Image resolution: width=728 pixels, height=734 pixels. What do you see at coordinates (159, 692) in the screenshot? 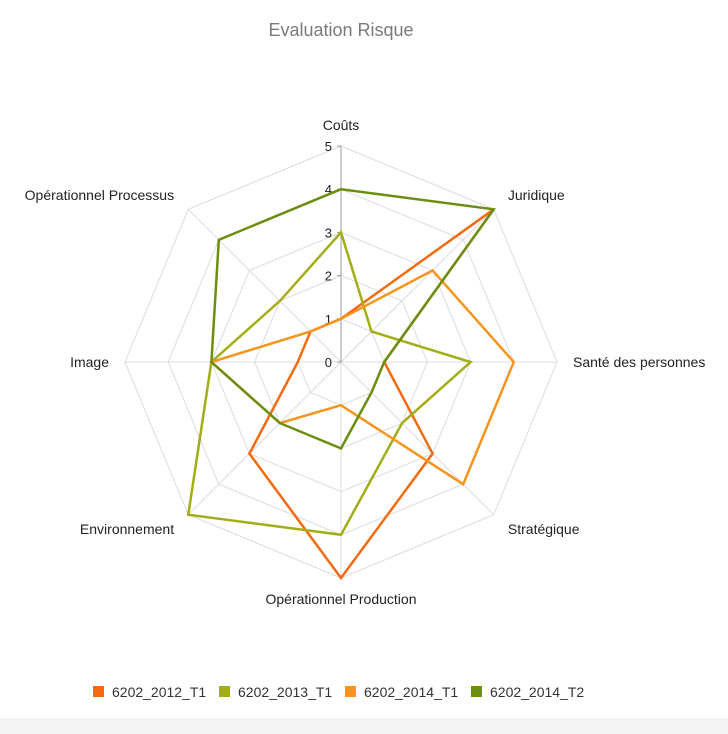
I see `legend-label: 6202_2012_T1` at bounding box center [159, 692].